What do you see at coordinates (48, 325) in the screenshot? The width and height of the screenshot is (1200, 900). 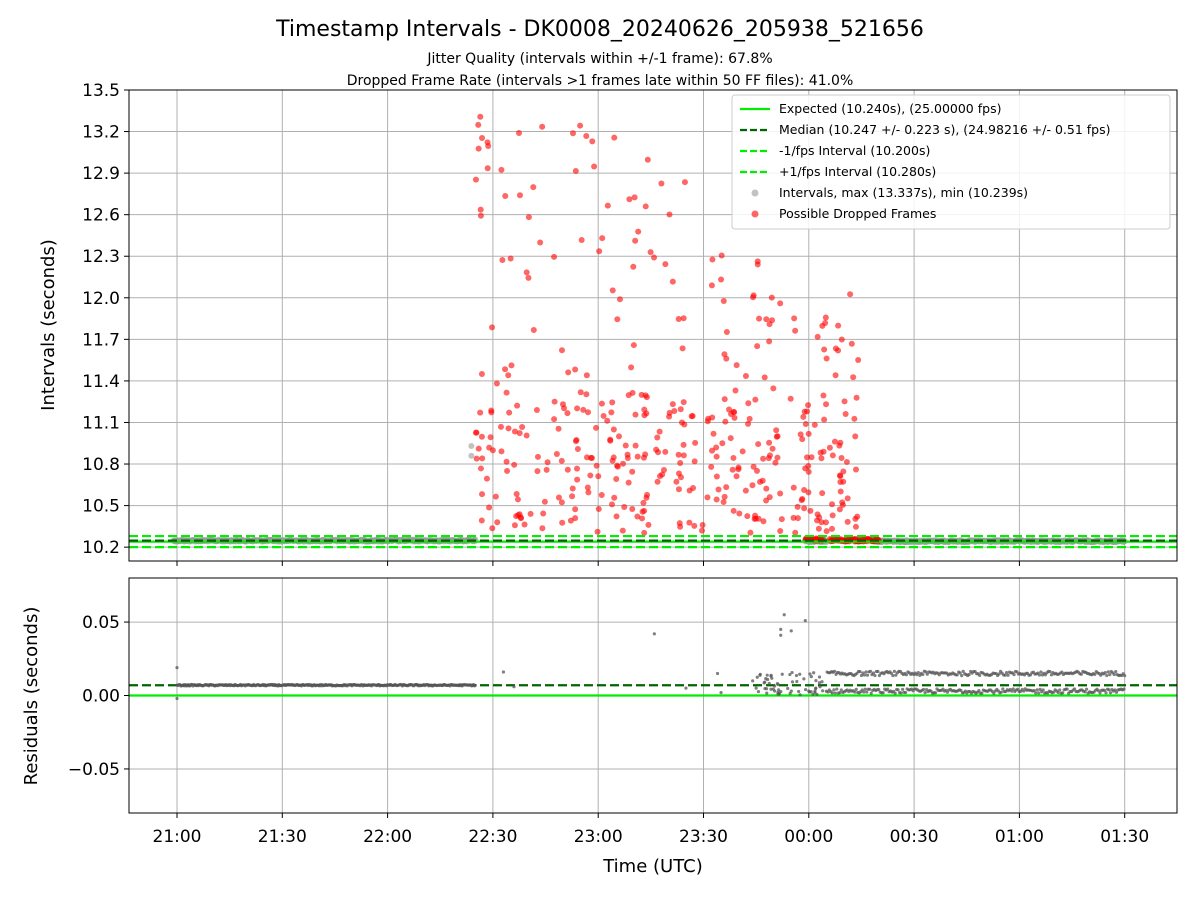 I see `top-y-axis-label: Intervals (seconds)` at bounding box center [48, 325].